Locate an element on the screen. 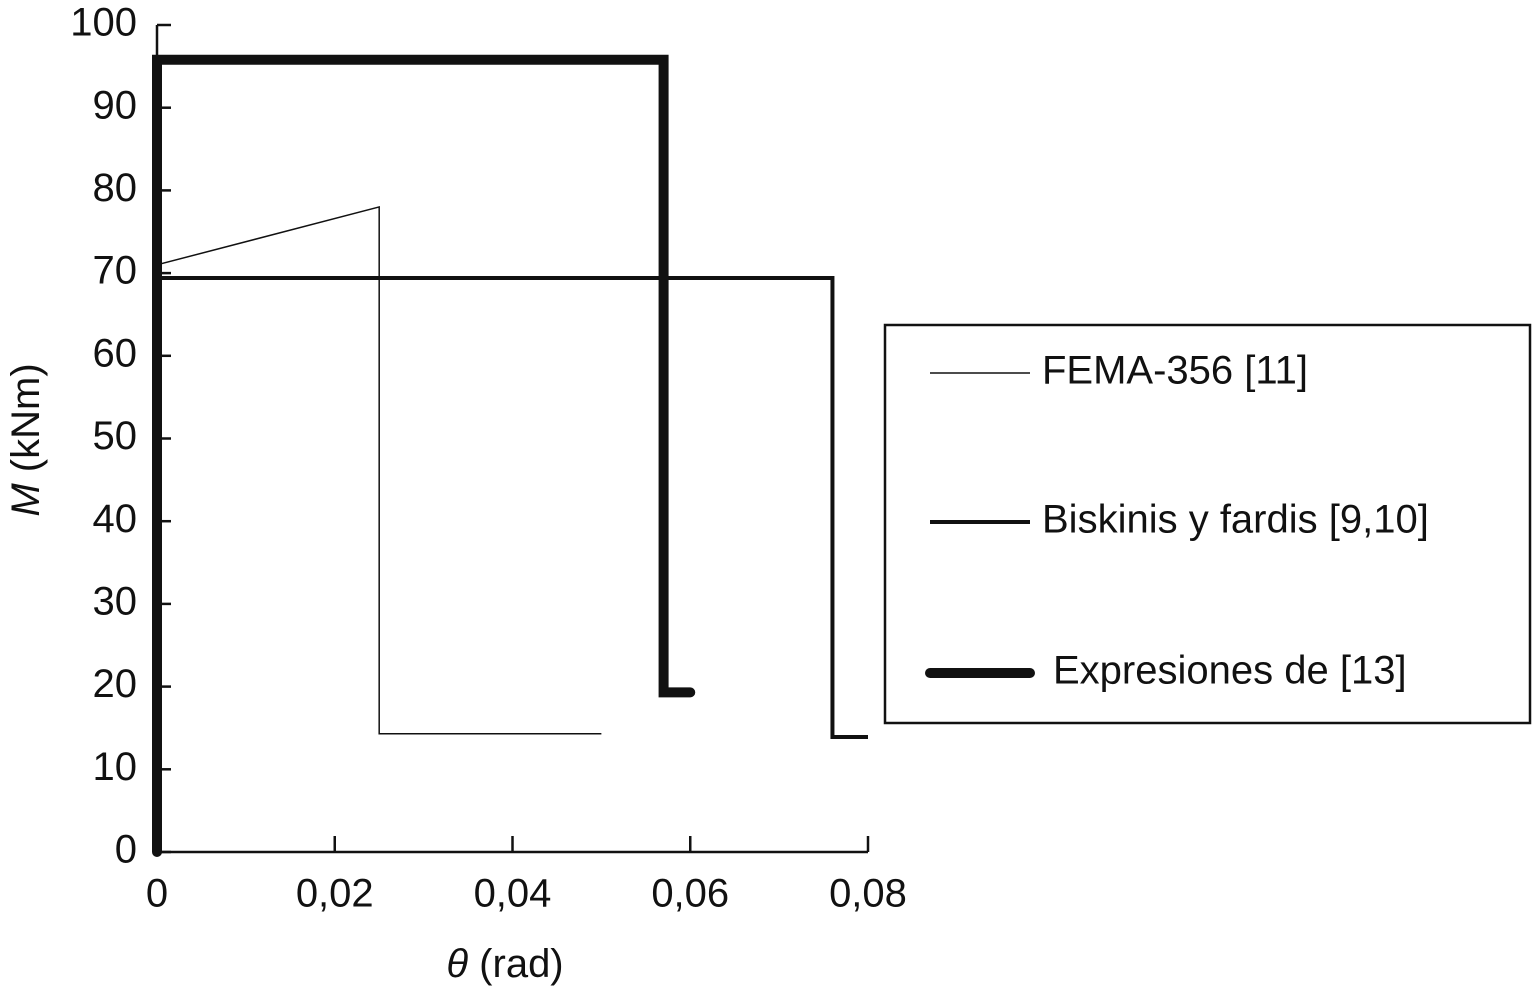 This screenshot has height=995, width=1533. x-tick-label: 0 is located at coordinates (157, 894).